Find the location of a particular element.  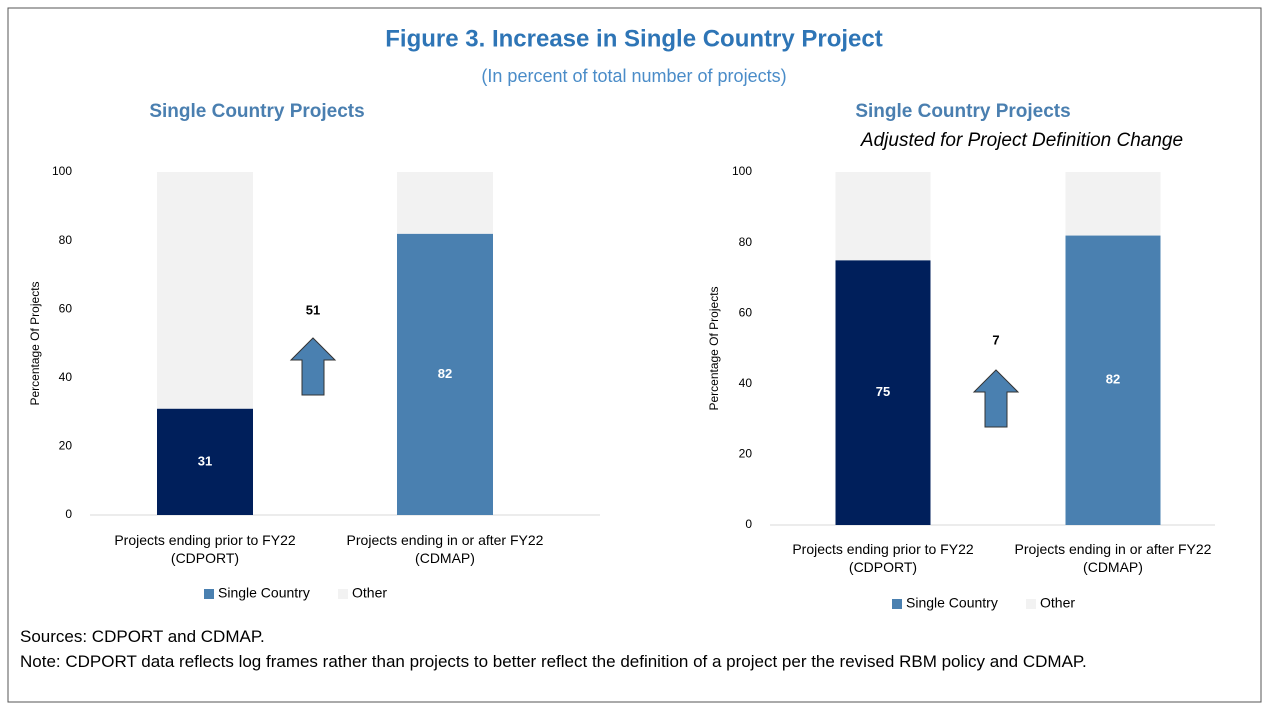

annotation: 7 is located at coordinates (995, 339).